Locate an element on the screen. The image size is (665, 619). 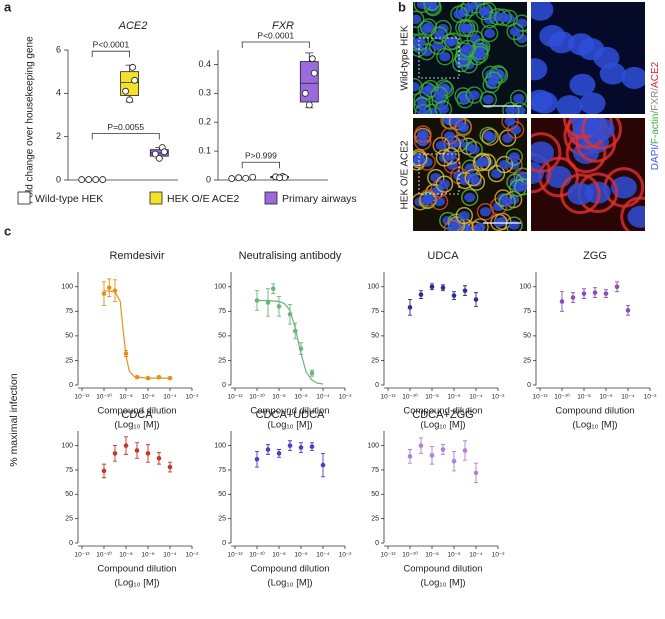
fit-curve is located at coordinates (136, 334).